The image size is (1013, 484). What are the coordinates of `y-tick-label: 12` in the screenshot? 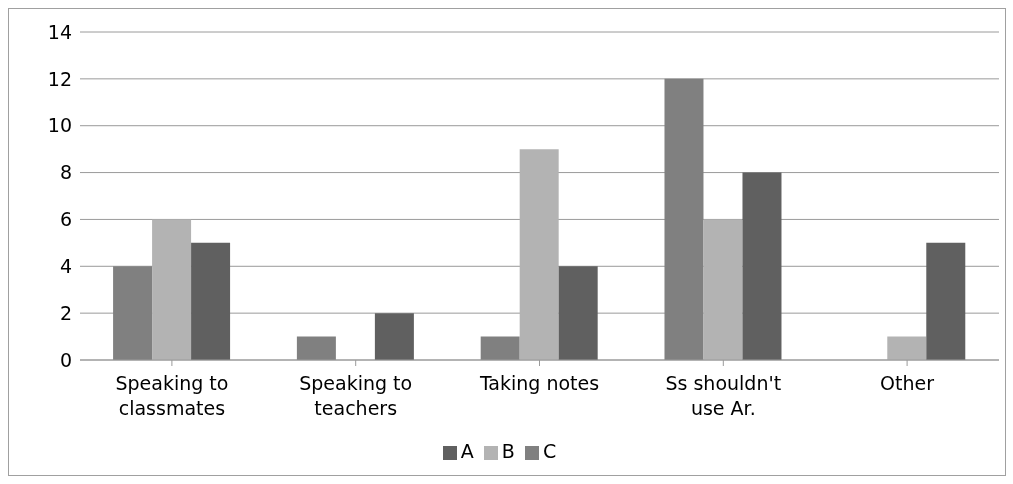 It's located at (59, 78).